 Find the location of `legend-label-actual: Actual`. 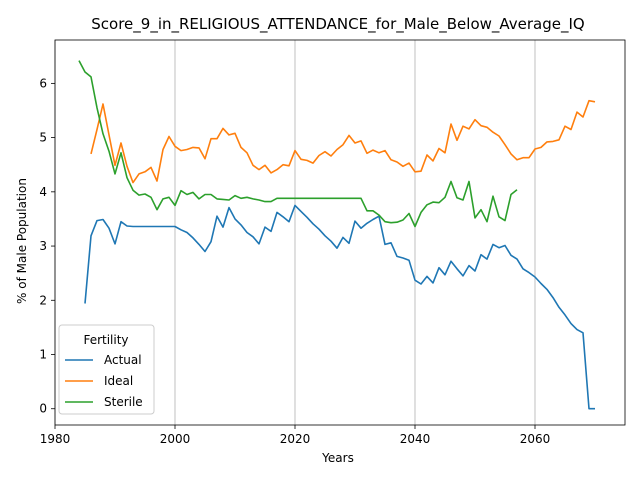

legend-label-actual: Actual is located at coordinates (123, 360).